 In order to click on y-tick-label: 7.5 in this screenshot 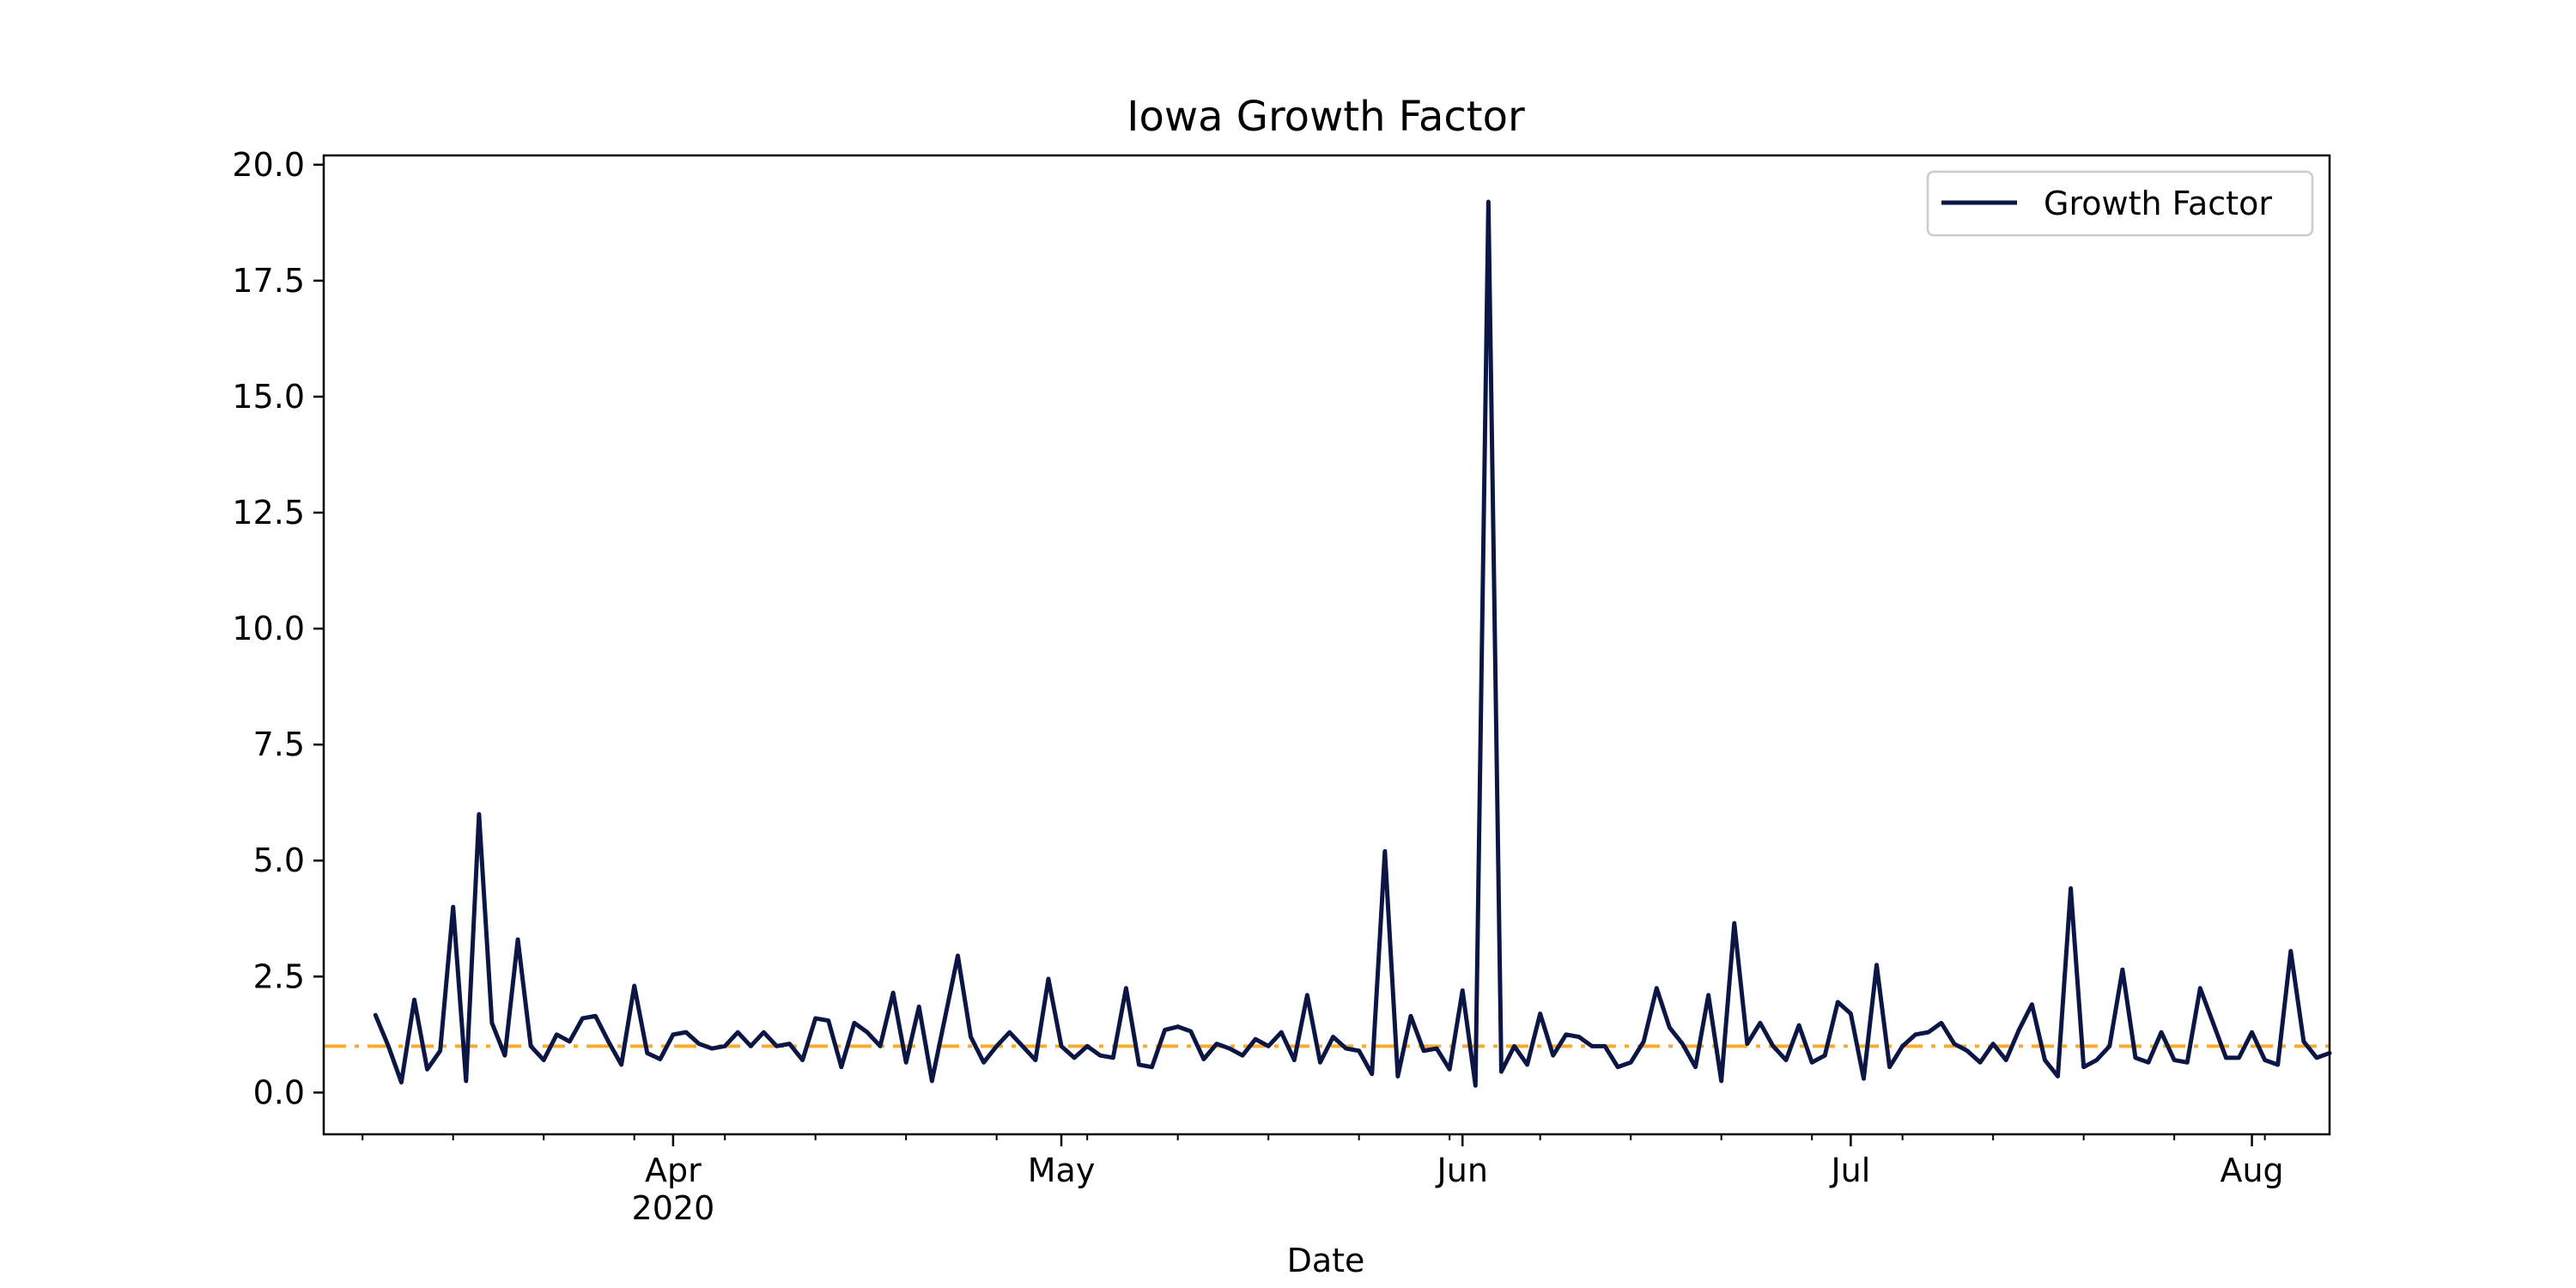, I will do `click(279, 744)`.